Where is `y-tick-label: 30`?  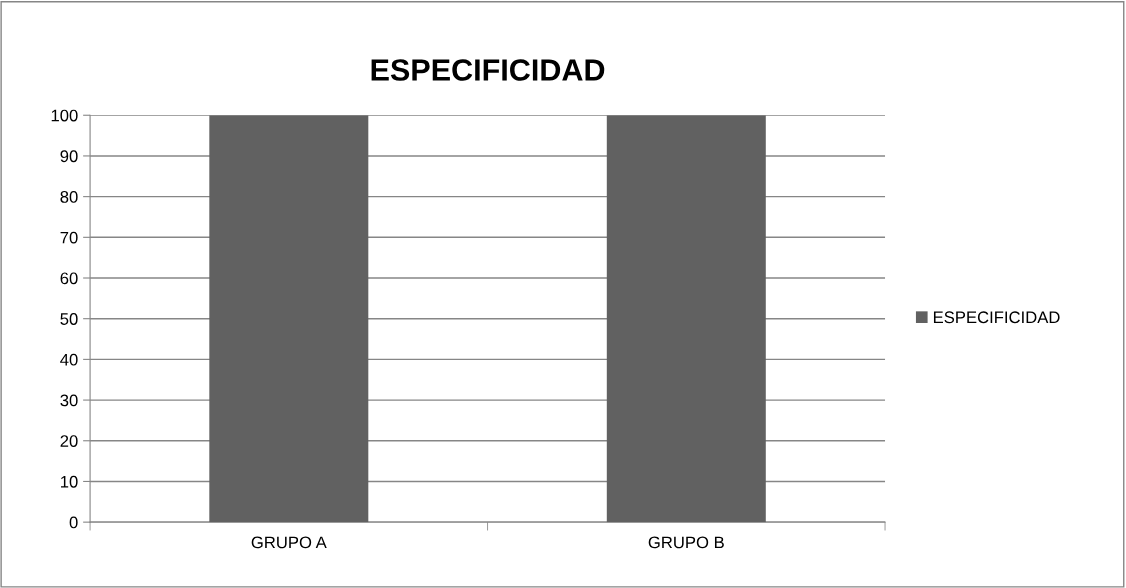
y-tick-label: 30 is located at coordinates (69, 400).